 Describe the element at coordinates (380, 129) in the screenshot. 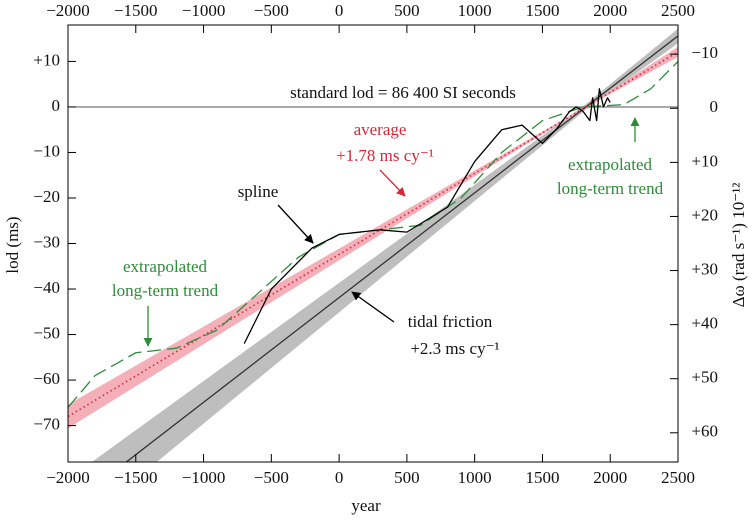

I see `series-label: average` at that location.